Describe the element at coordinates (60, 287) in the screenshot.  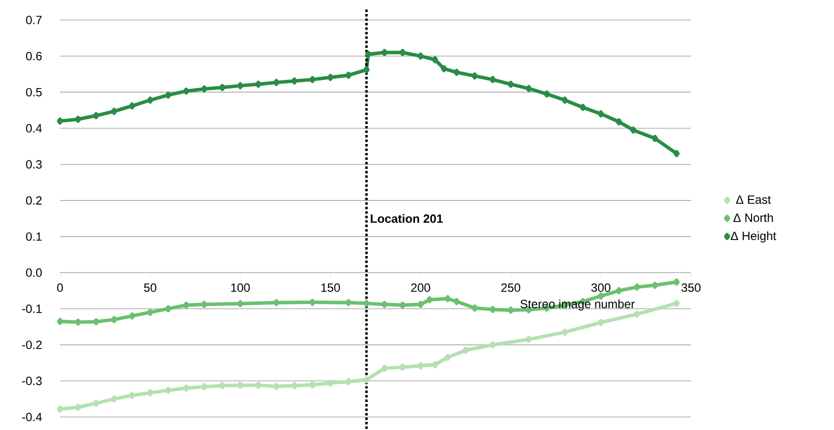
I see `x-tick-label: 0` at that location.